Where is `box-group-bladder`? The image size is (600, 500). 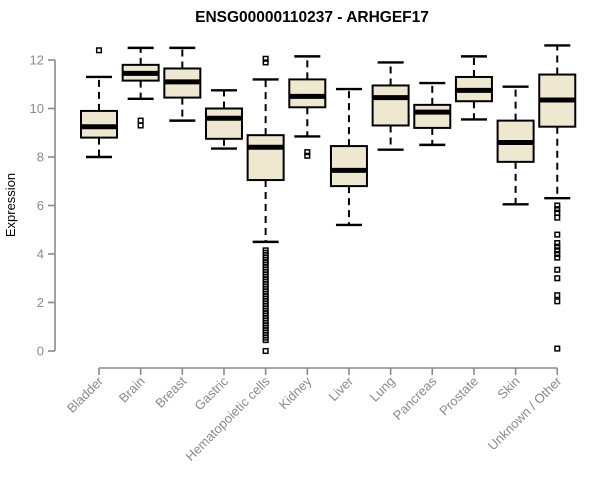 box-group-bladder is located at coordinates (99, 103).